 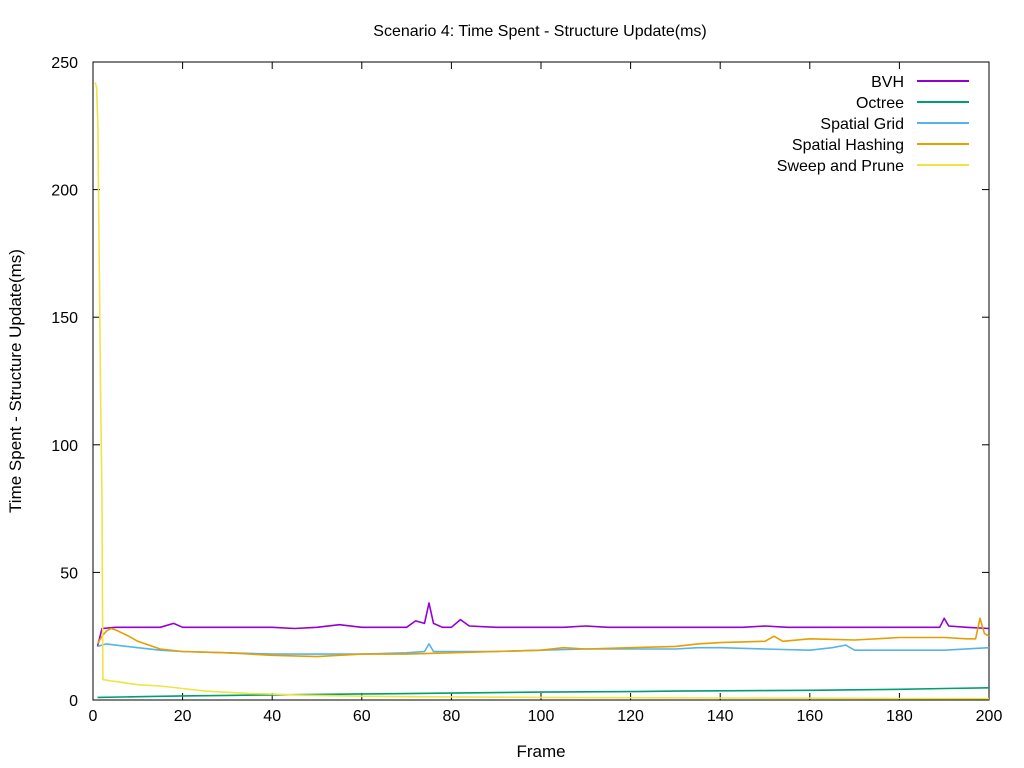 I want to click on x-tick-label: 100, so click(x=541, y=716).